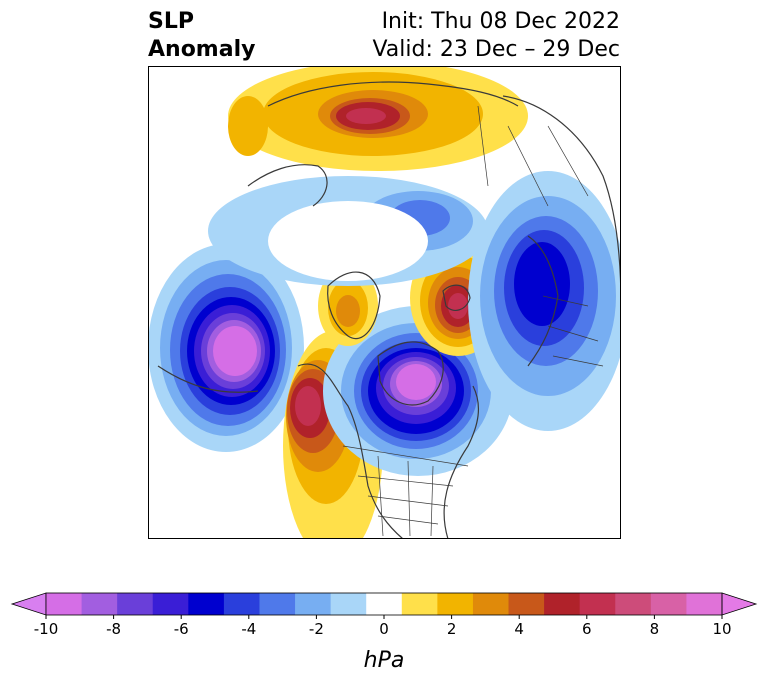 This screenshot has width=768, height=684. Describe the element at coordinates (171, 21) in the screenshot. I see `title-variable: SLP` at that location.